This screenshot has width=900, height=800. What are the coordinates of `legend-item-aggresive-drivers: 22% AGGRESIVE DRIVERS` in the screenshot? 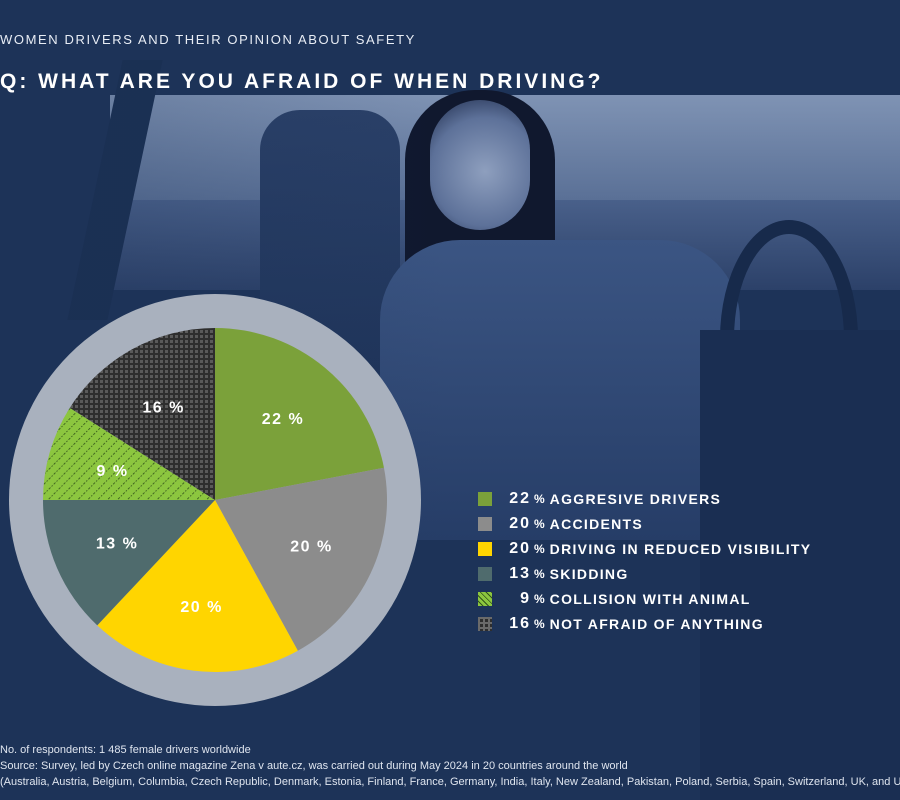 It's located at (644, 498).